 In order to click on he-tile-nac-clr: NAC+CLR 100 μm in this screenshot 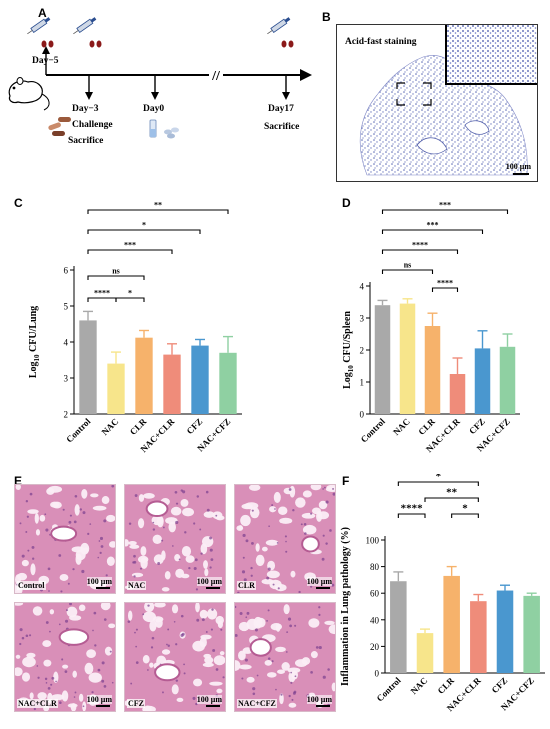, I will do `click(65, 657)`.